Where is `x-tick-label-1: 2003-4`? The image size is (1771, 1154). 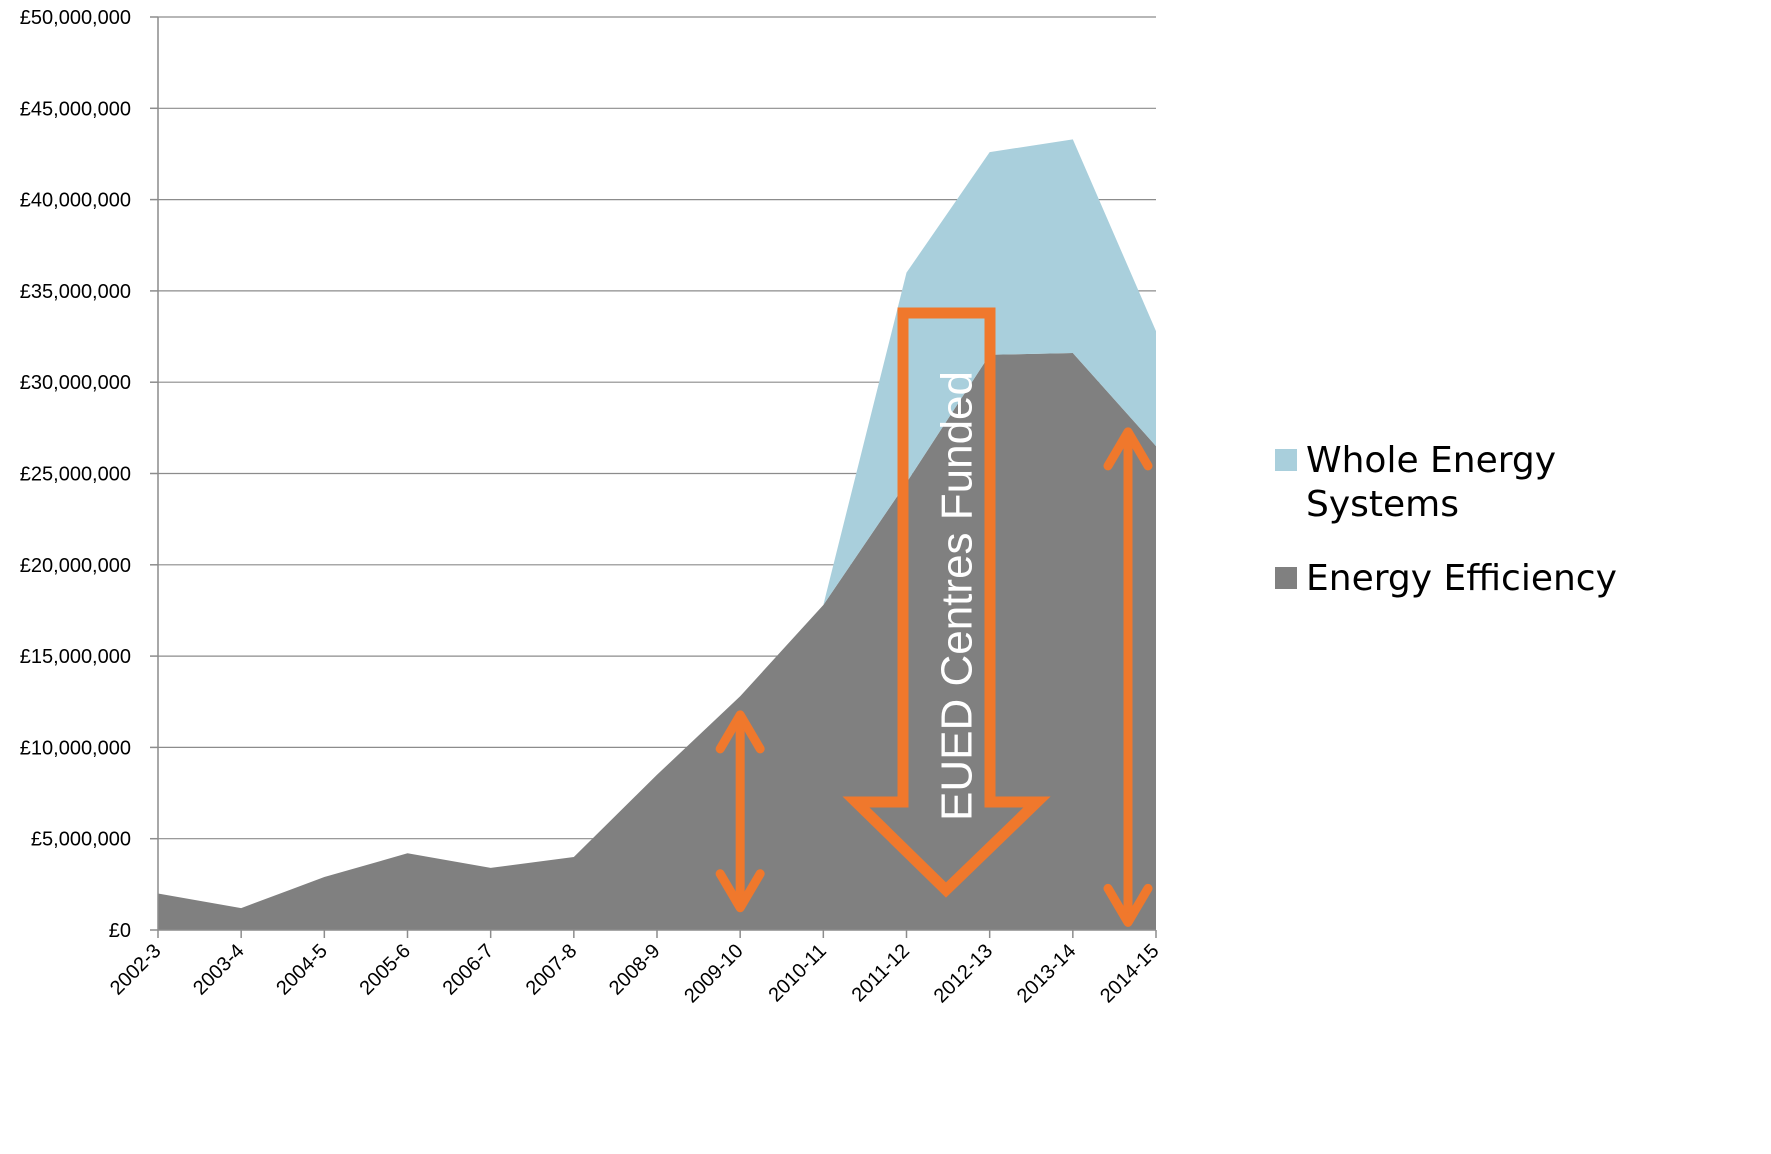
x-tick-label-1: 2003-4 is located at coordinates (219, 970).